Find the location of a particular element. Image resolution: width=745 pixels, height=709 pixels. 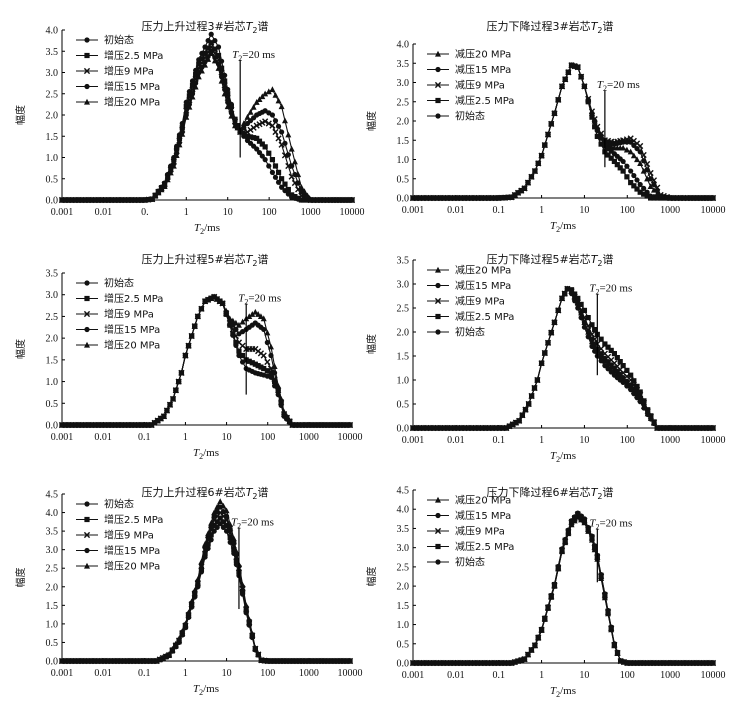

legend-label: 增压2.5 MPa is located at coordinates (133, 298).